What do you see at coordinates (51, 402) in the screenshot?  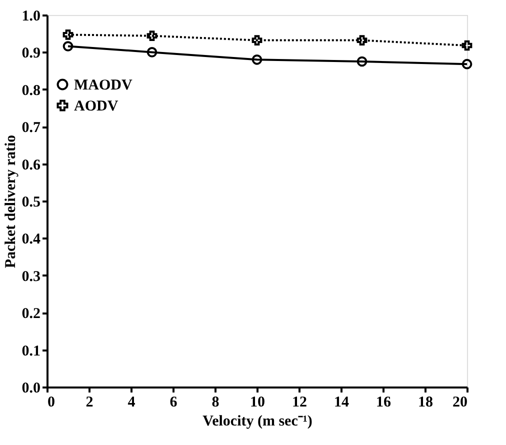 I see `x-tick-label: 0` at bounding box center [51, 402].